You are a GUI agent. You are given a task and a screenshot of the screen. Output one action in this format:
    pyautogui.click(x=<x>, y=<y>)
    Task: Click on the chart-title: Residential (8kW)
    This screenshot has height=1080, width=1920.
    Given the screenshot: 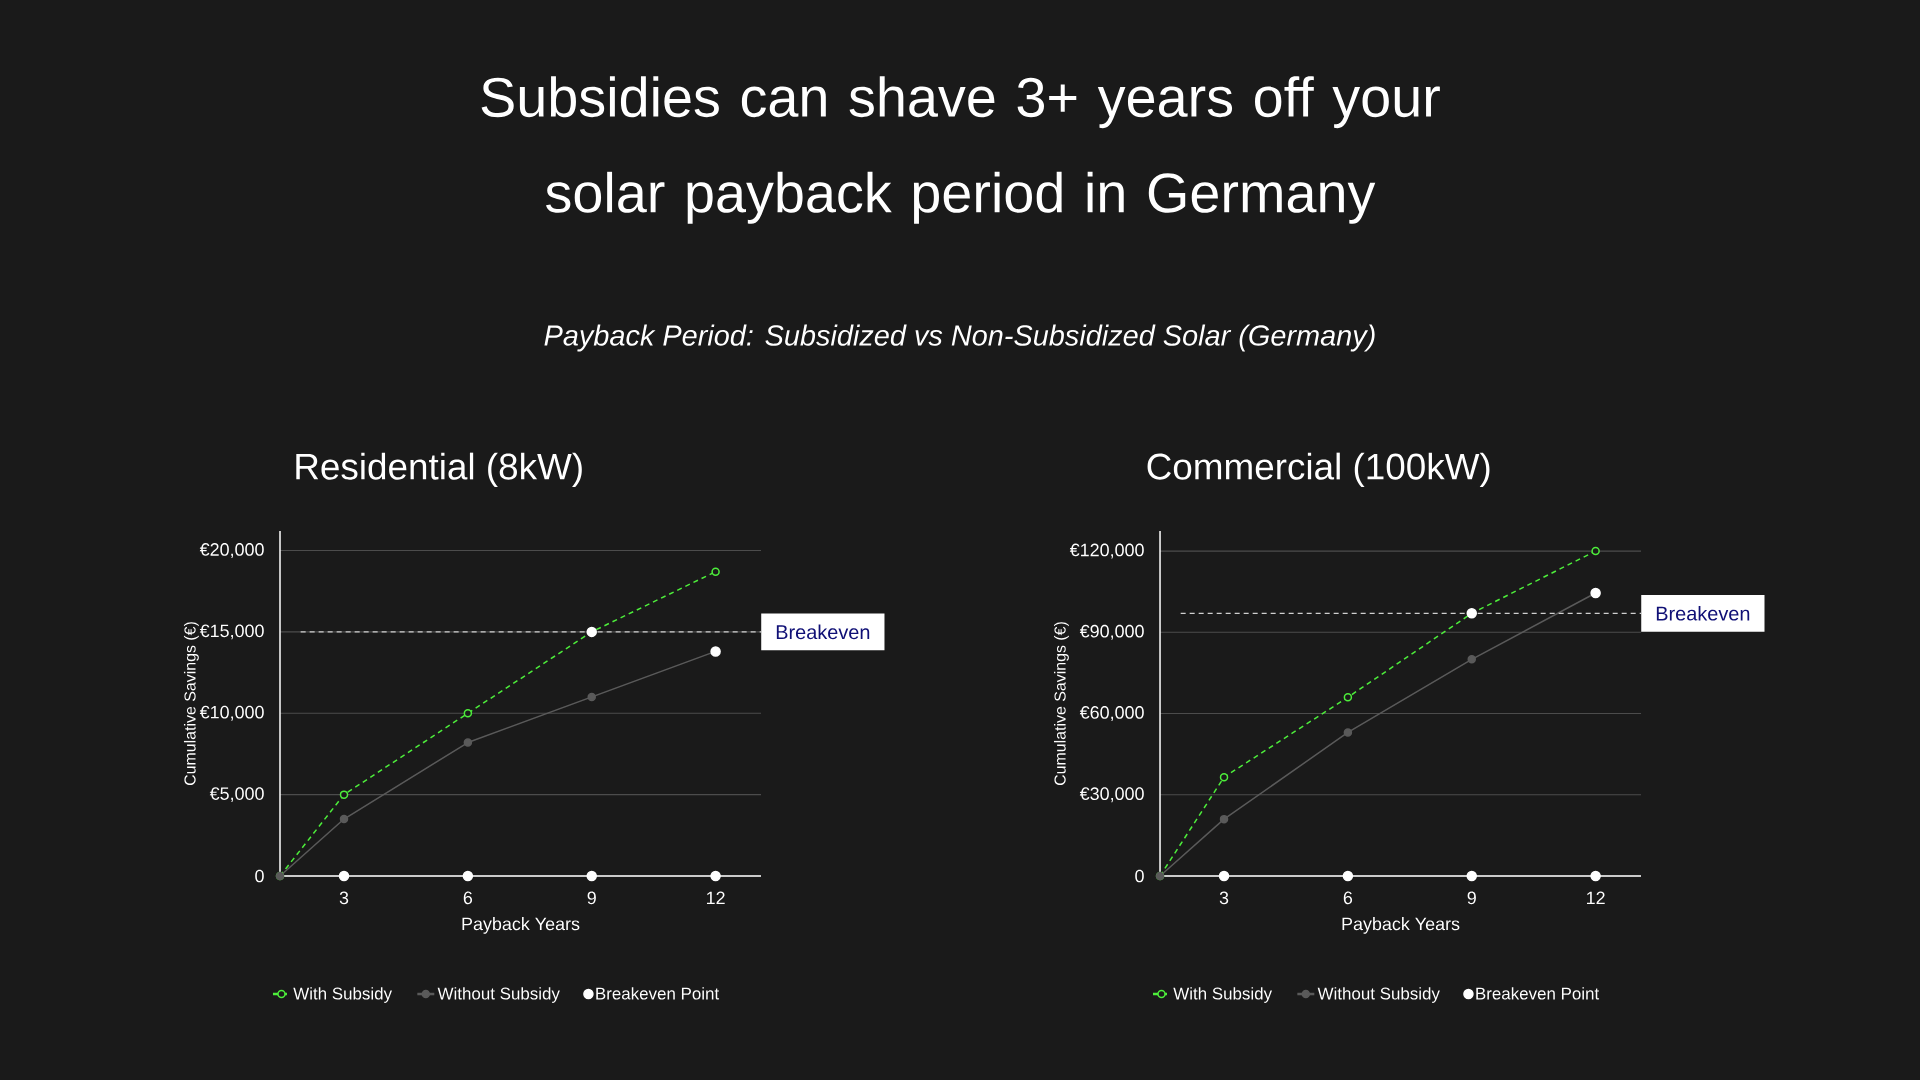 What is the action you would take?
    pyautogui.click(x=439, y=469)
    